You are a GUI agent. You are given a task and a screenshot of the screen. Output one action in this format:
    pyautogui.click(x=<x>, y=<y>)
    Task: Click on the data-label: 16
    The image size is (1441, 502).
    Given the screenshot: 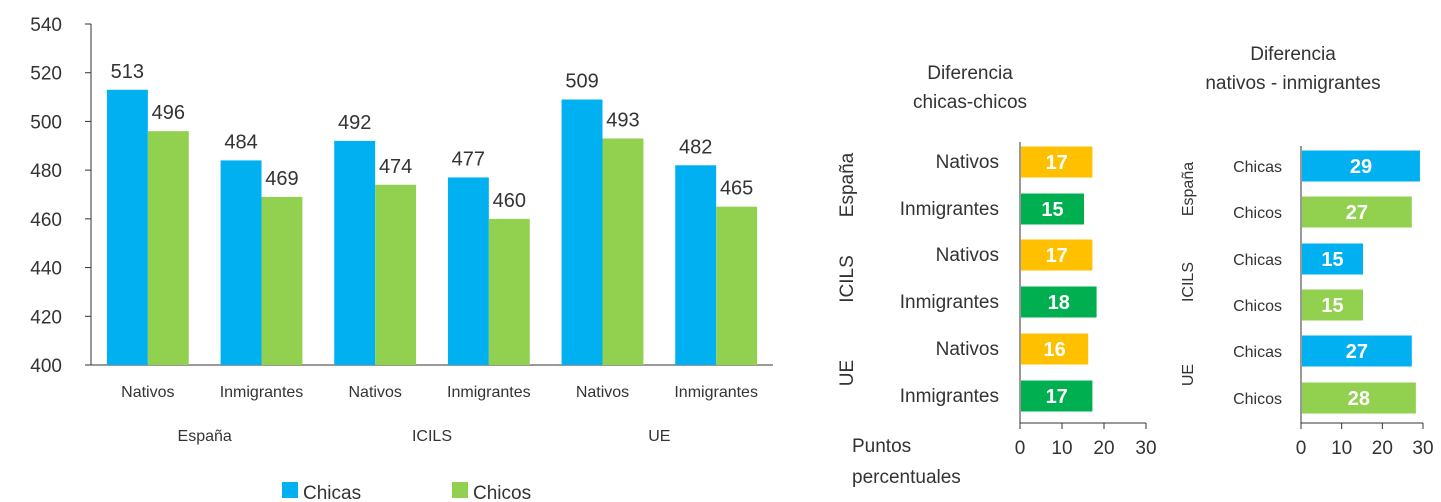 What is the action you would take?
    pyautogui.click(x=1054, y=350)
    